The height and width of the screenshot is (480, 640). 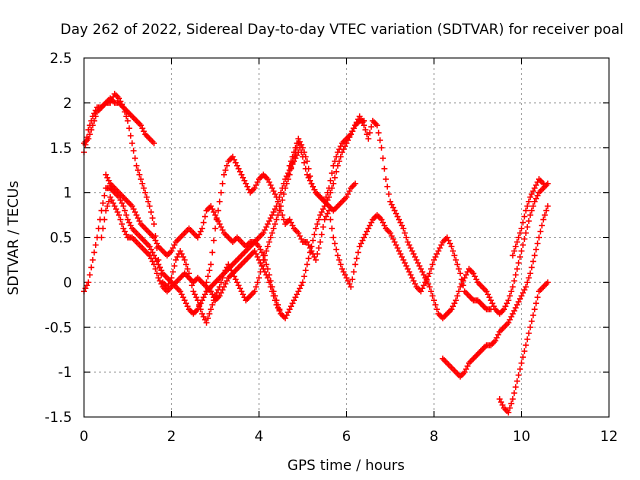 I want to click on y-tick-label: 2.5, so click(x=61, y=59).